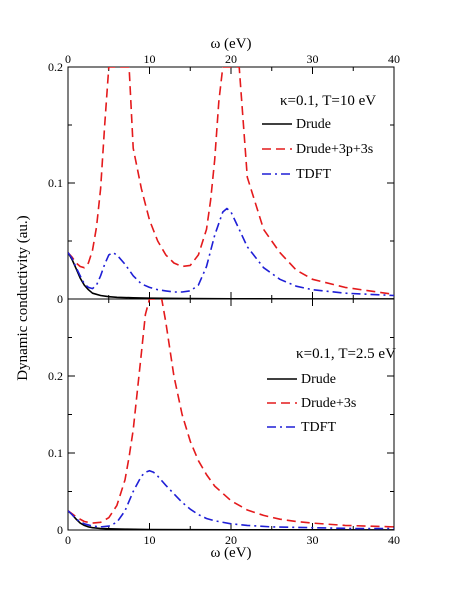  What do you see at coordinates (231, 59) in the screenshot?
I see `top-x-tick-label: 20` at bounding box center [231, 59].